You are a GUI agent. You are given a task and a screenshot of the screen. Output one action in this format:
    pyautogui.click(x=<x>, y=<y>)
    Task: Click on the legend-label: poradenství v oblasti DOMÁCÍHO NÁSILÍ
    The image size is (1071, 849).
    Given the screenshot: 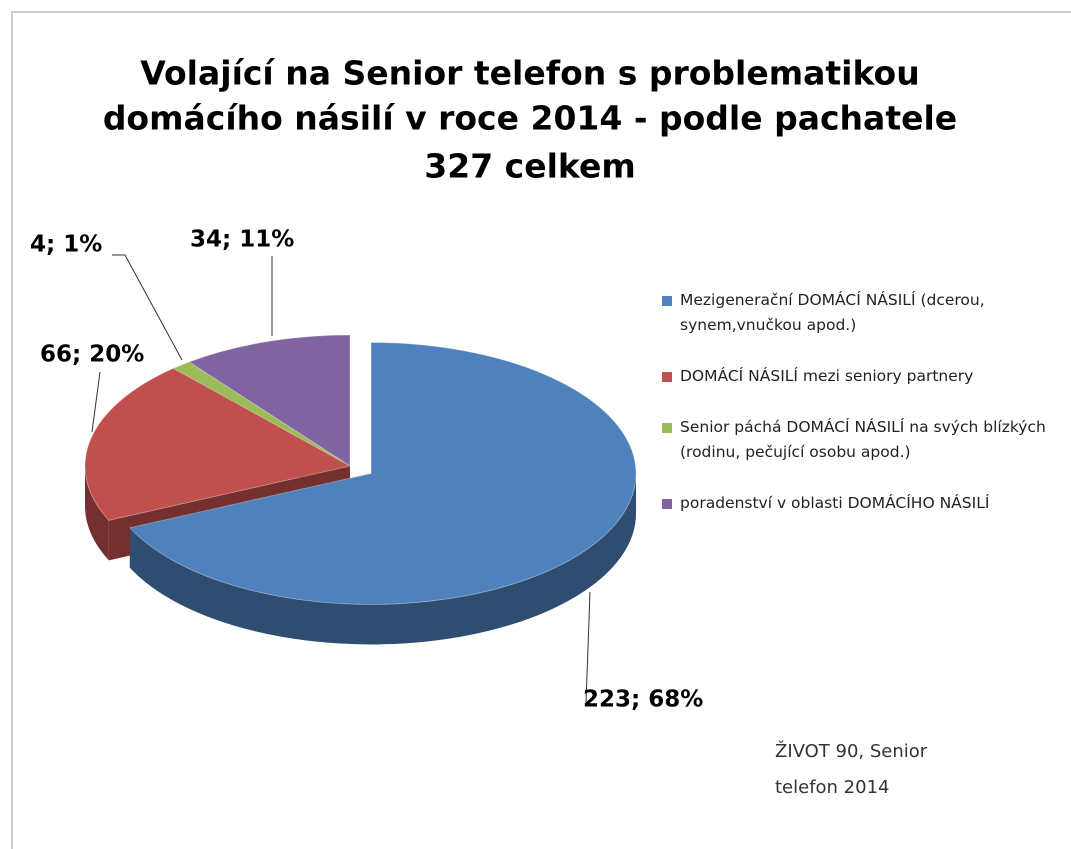 What is the action you would take?
    pyautogui.click(x=835, y=503)
    